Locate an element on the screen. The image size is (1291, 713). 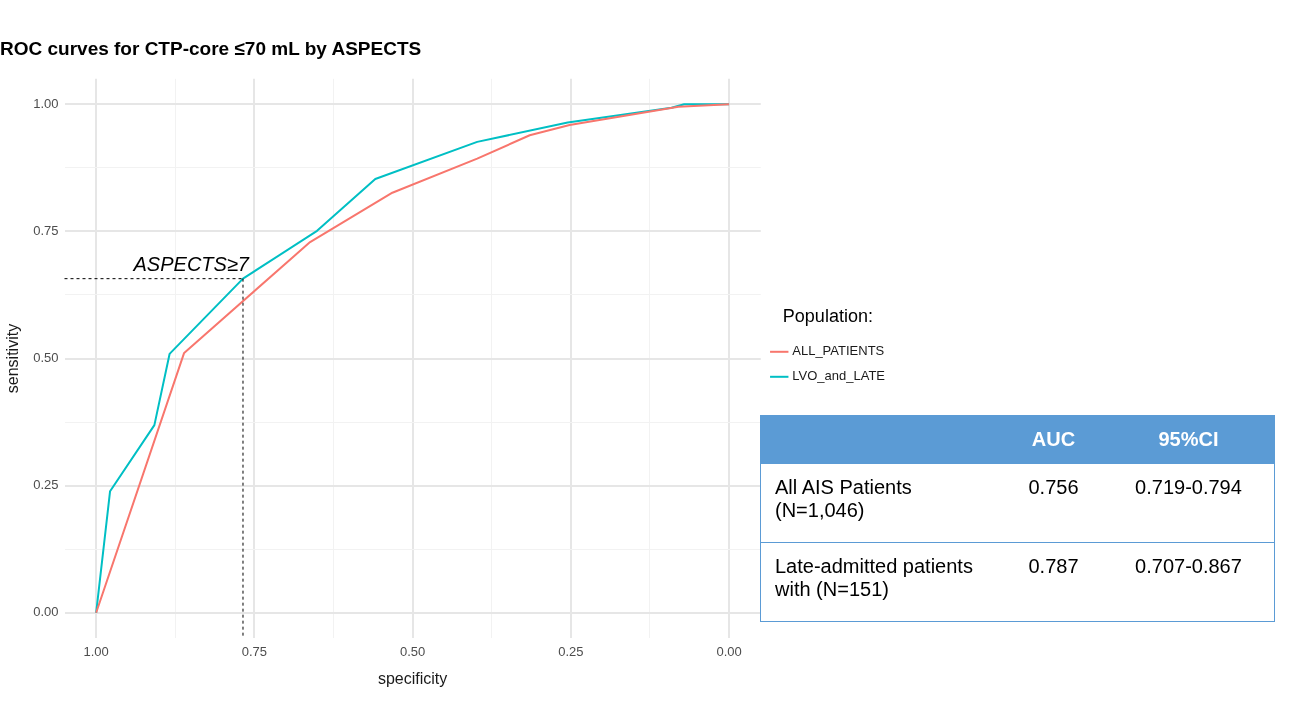
annotation: ASPECTS≥7 is located at coordinates (191, 264).